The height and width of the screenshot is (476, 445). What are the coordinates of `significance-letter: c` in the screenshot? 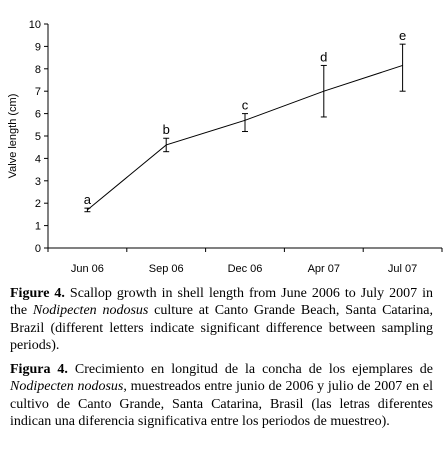 It's located at (245, 105).